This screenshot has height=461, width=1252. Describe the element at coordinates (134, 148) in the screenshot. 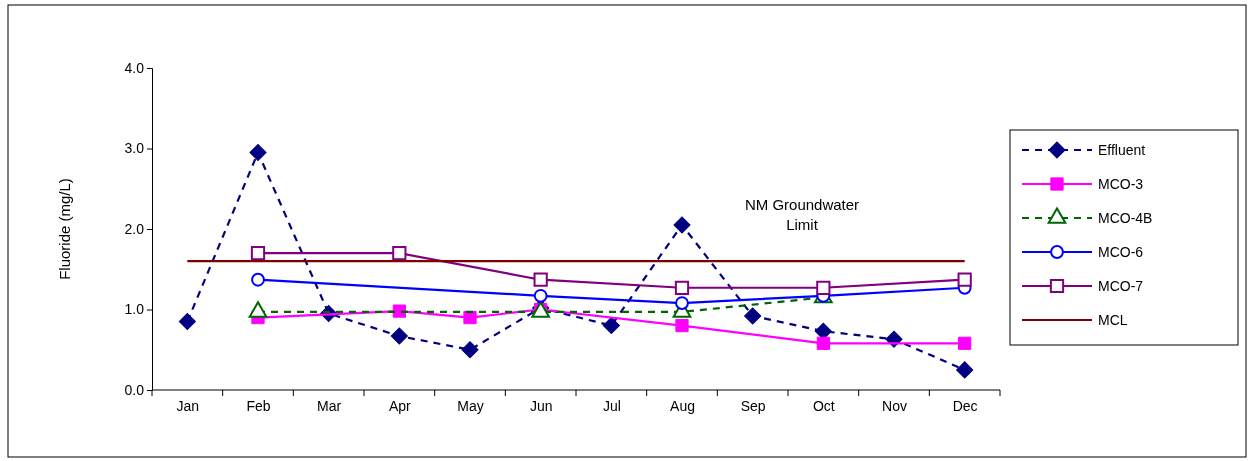

I see `y-tick-label: 3.0` at that location.